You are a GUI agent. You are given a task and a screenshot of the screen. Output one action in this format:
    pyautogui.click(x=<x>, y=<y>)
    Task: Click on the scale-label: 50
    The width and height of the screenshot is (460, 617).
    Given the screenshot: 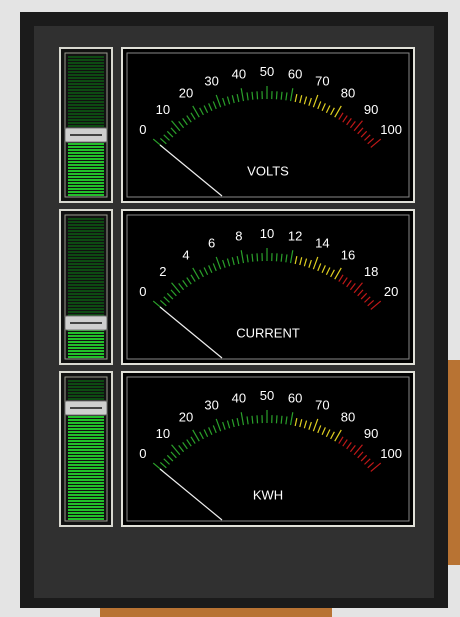 What is the action you would take?
    pyautogui.click(x=267, y=71)
    